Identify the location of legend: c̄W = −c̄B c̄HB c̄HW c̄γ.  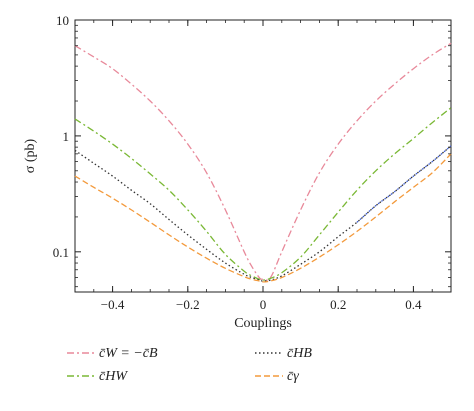
(189, 365).